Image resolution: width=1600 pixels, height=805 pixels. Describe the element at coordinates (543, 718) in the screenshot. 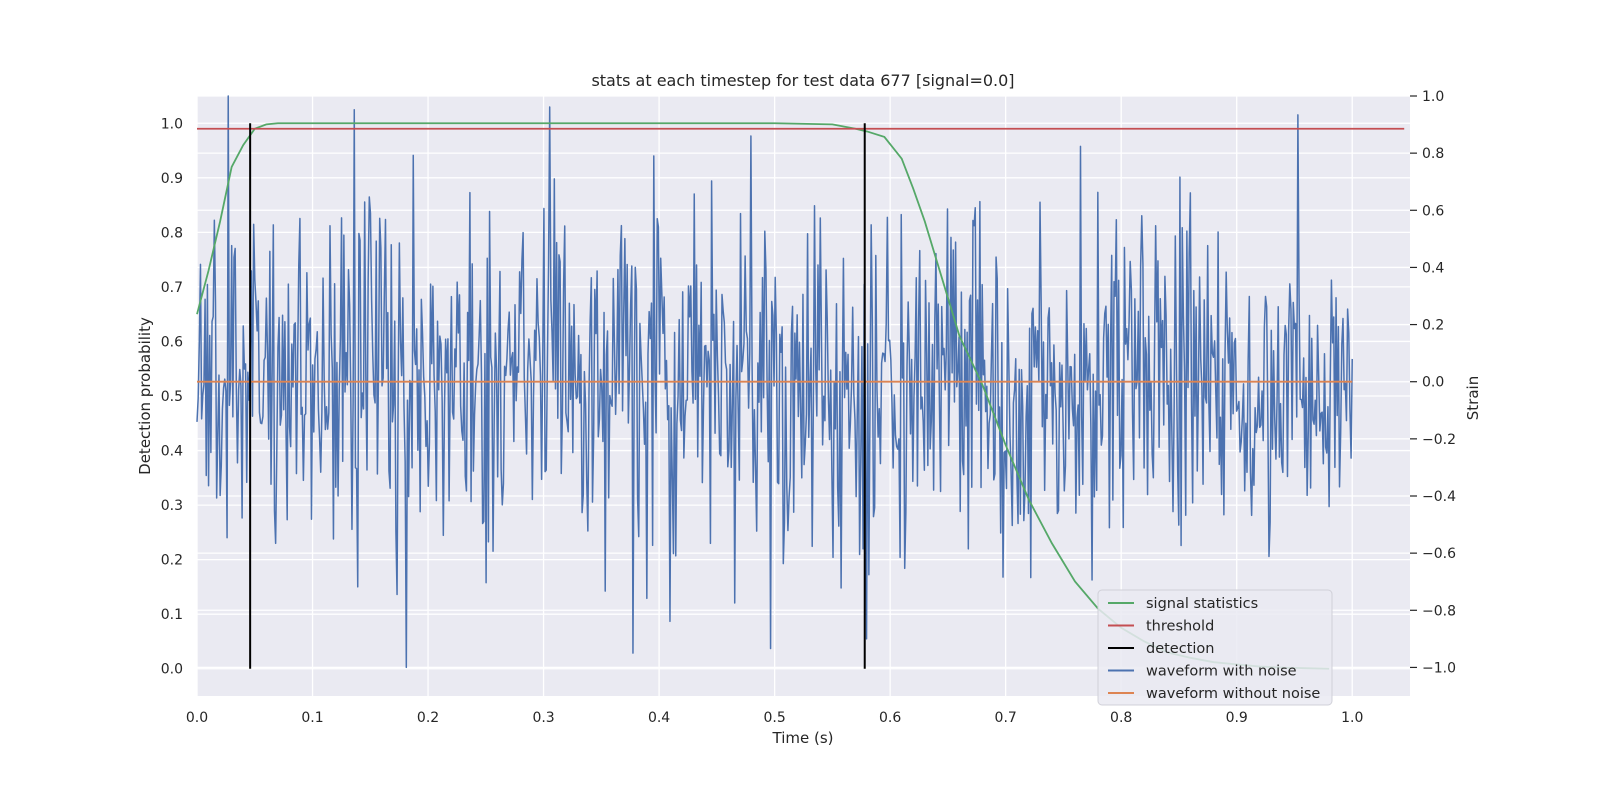

I see `x-tick-label: 0.3` at that location.